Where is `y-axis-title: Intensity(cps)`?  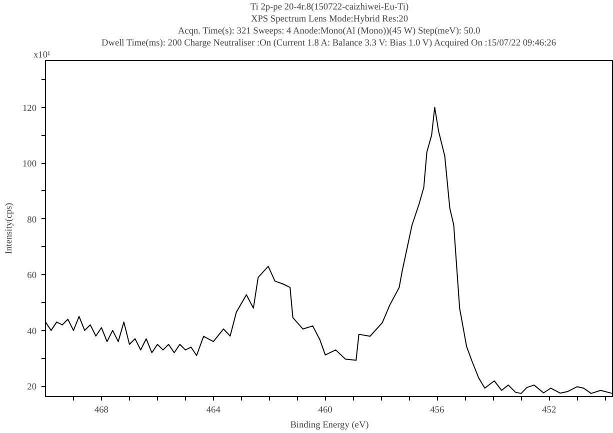
y-axis-title: Intensity(cps) is located at coordinates (9, 228).